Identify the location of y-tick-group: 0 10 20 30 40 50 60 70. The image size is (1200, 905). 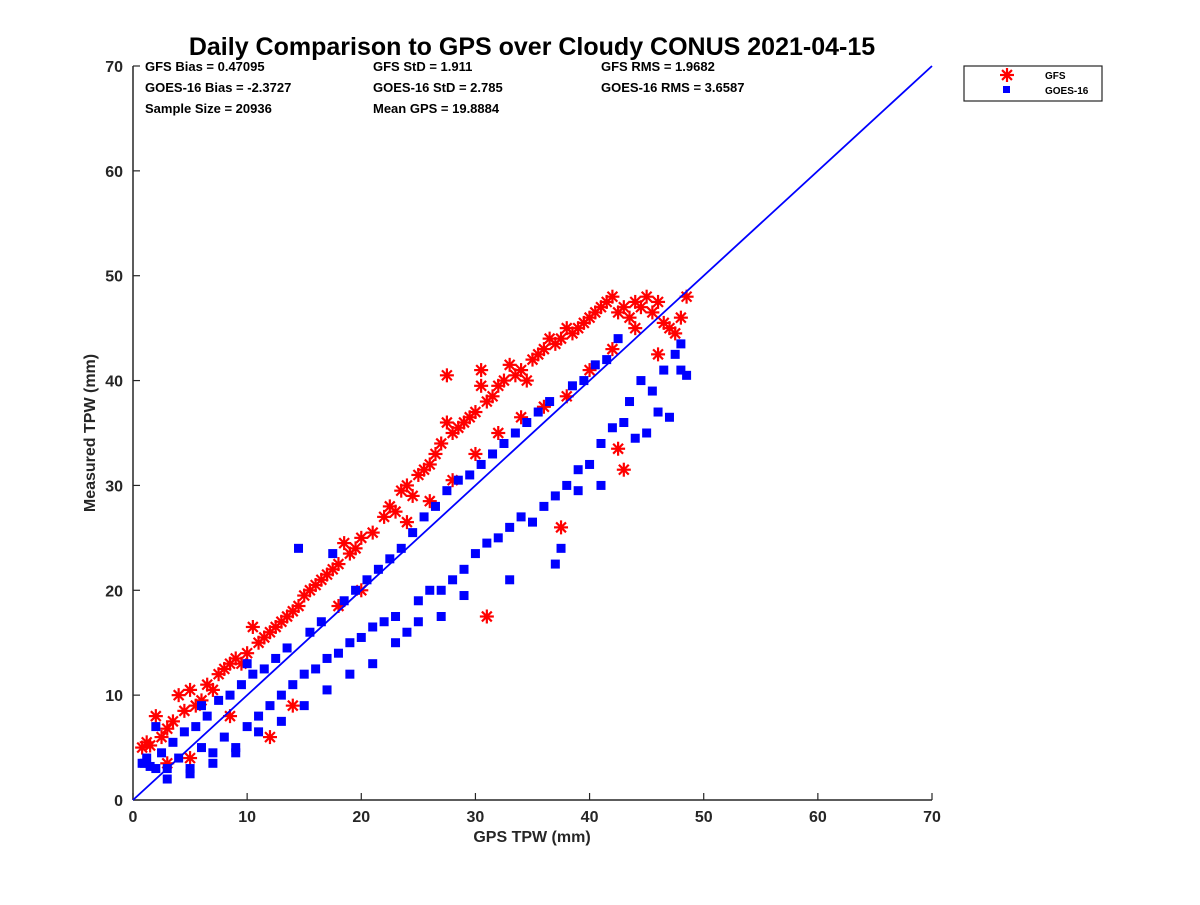
(122, 434).